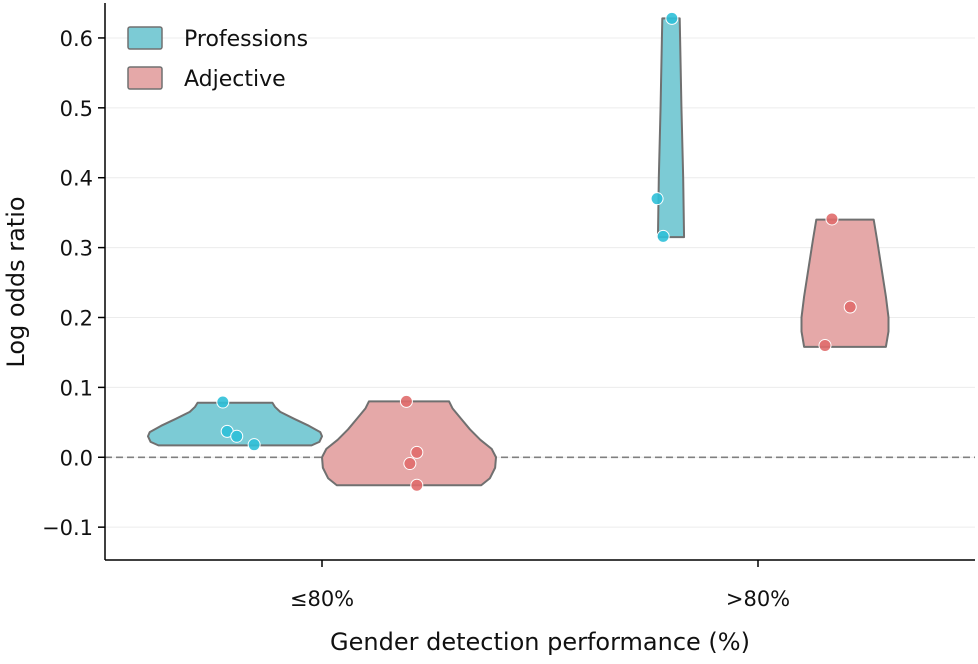 This screenshot has width=978, height=664. Describe the element at coordinates (76, 109) in the screenshot. I see `y-tick-label: 0.5` at that location.